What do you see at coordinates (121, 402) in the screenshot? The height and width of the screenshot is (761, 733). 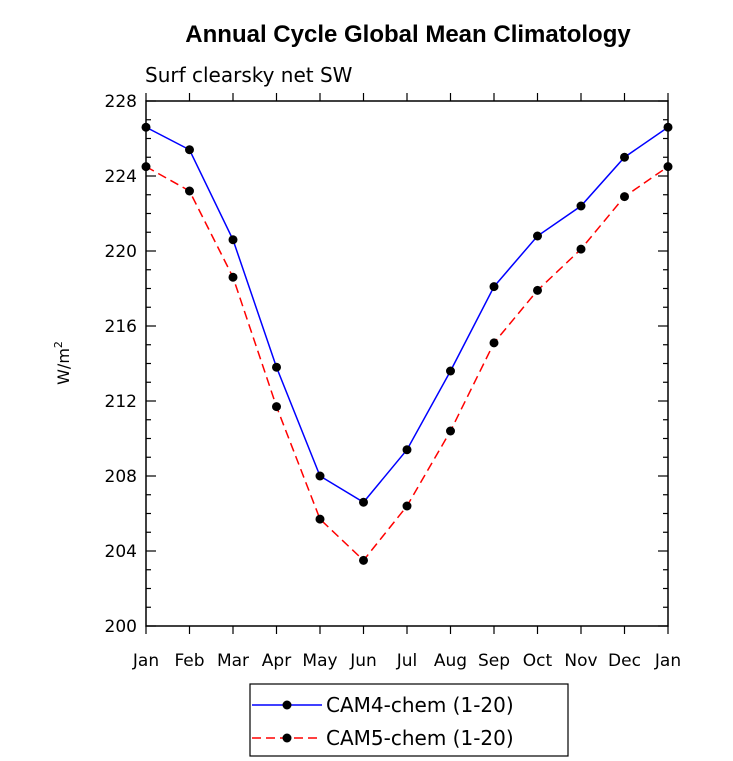 I see `y-tick-label: 212` at bounding box center [121, 402].